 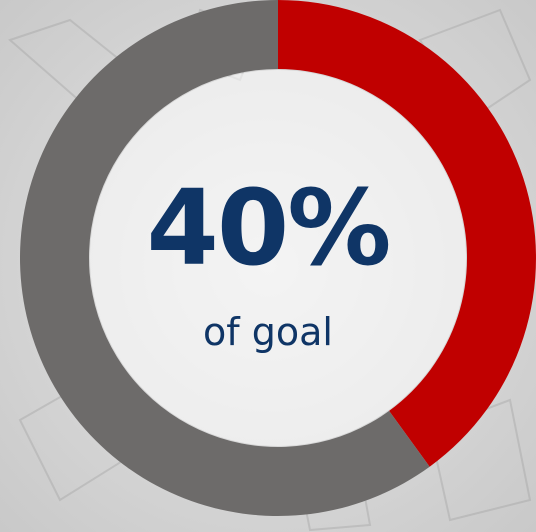 I want to click on goal-caption: of goal, so click(x=268, y=332).